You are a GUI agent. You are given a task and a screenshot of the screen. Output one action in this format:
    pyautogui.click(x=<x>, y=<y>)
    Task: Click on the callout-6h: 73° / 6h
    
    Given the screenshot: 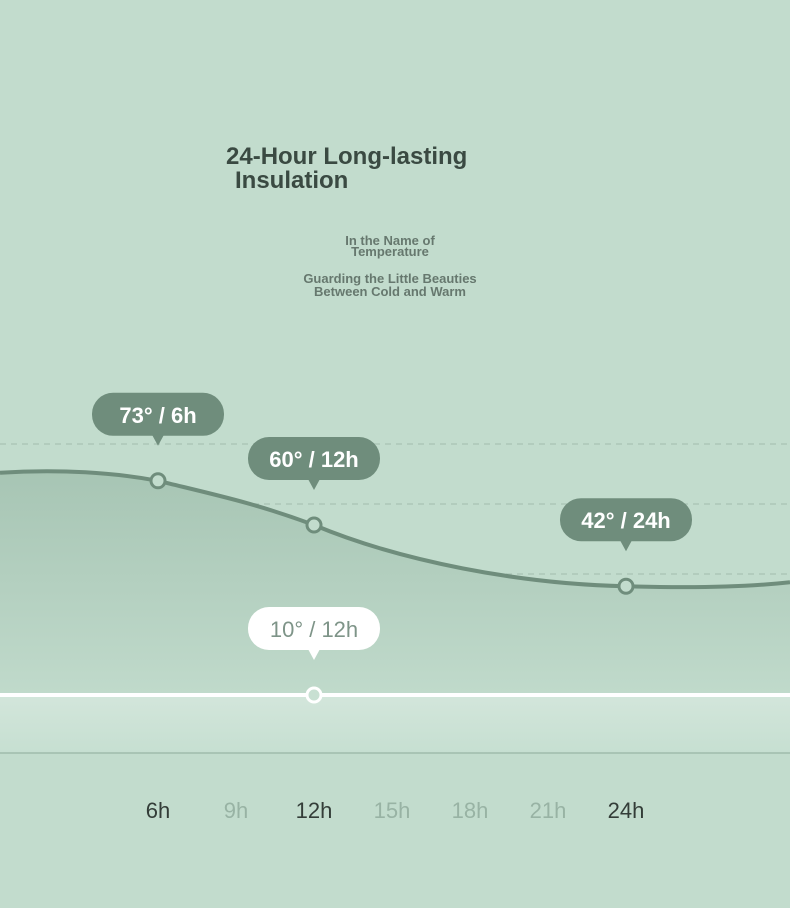 What is the action you would take?
    pyautogui.click(x=158, y=441)
    